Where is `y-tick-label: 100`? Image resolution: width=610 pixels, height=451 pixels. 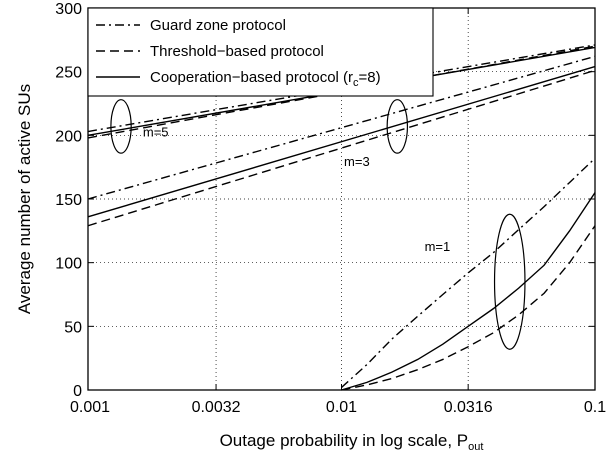
y-tick-label: 100 is located at coordinates (68, 264).